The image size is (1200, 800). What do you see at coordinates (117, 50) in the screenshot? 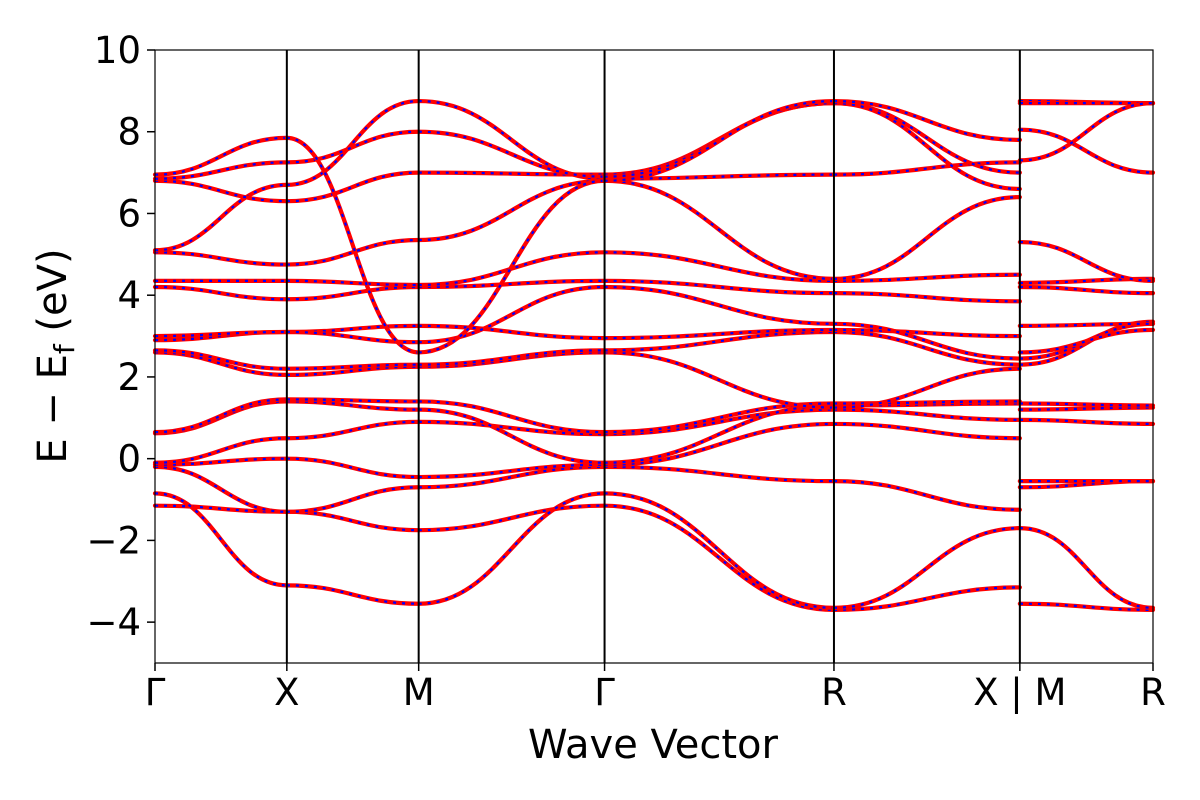
I see `y-tick-label-7: 10` at bounding box center [117, 50].